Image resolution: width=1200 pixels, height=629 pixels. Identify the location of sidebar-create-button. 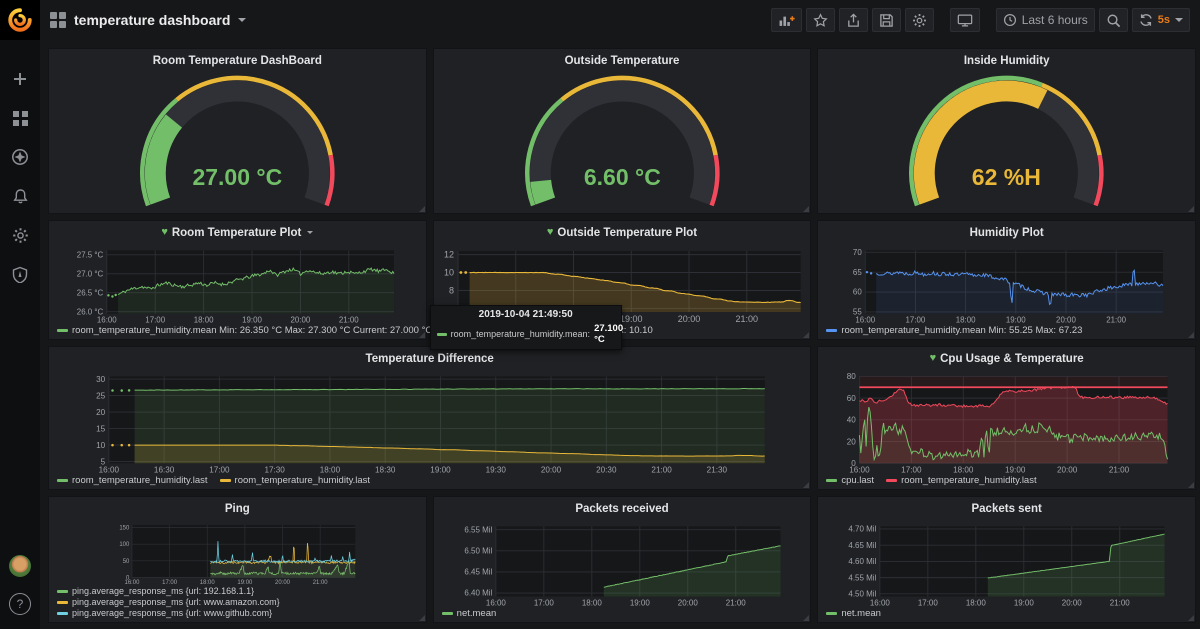
(20, 79).